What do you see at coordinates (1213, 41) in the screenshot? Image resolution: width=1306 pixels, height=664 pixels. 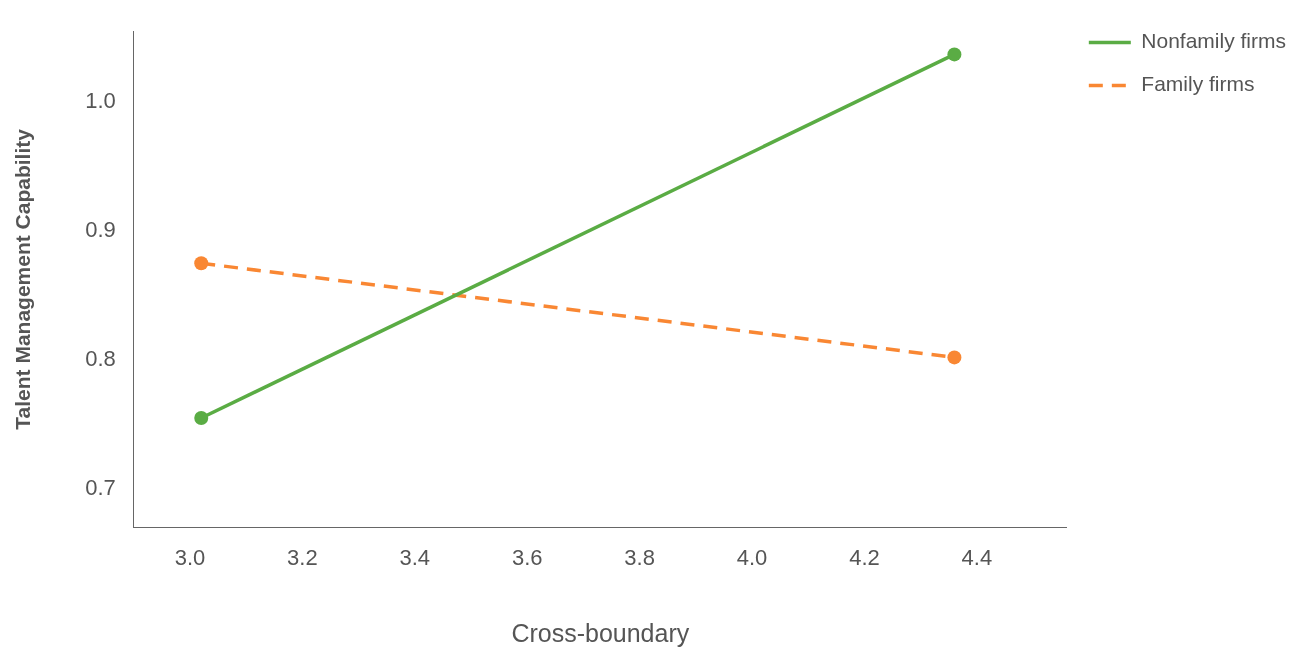 I see `legend-label: Nonfamily firms` at bounding box center [1213, 41].